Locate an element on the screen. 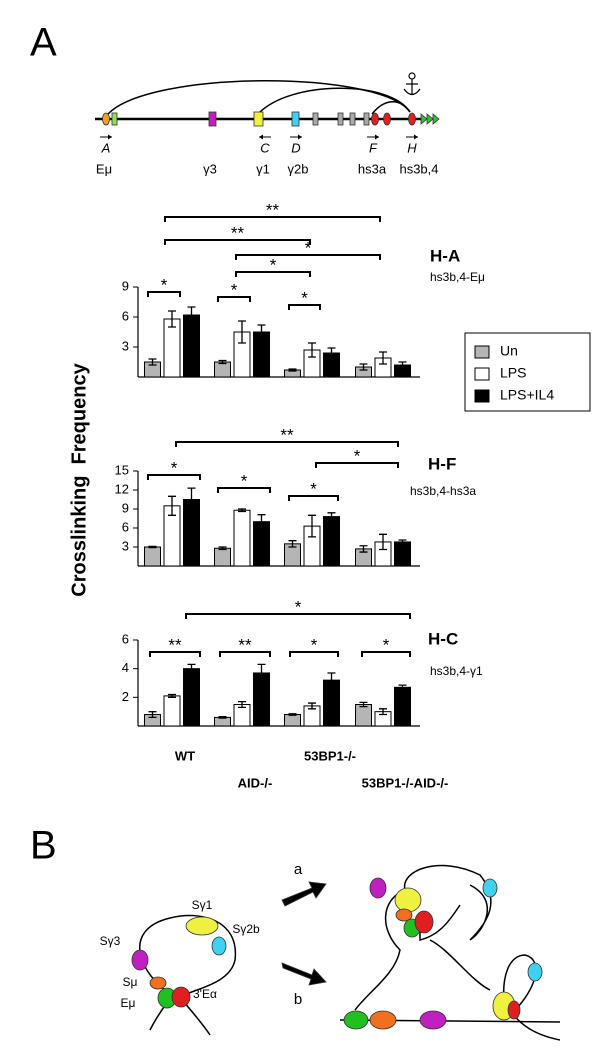  loop-label: 3'Eα is located at coordinates (205, 994).